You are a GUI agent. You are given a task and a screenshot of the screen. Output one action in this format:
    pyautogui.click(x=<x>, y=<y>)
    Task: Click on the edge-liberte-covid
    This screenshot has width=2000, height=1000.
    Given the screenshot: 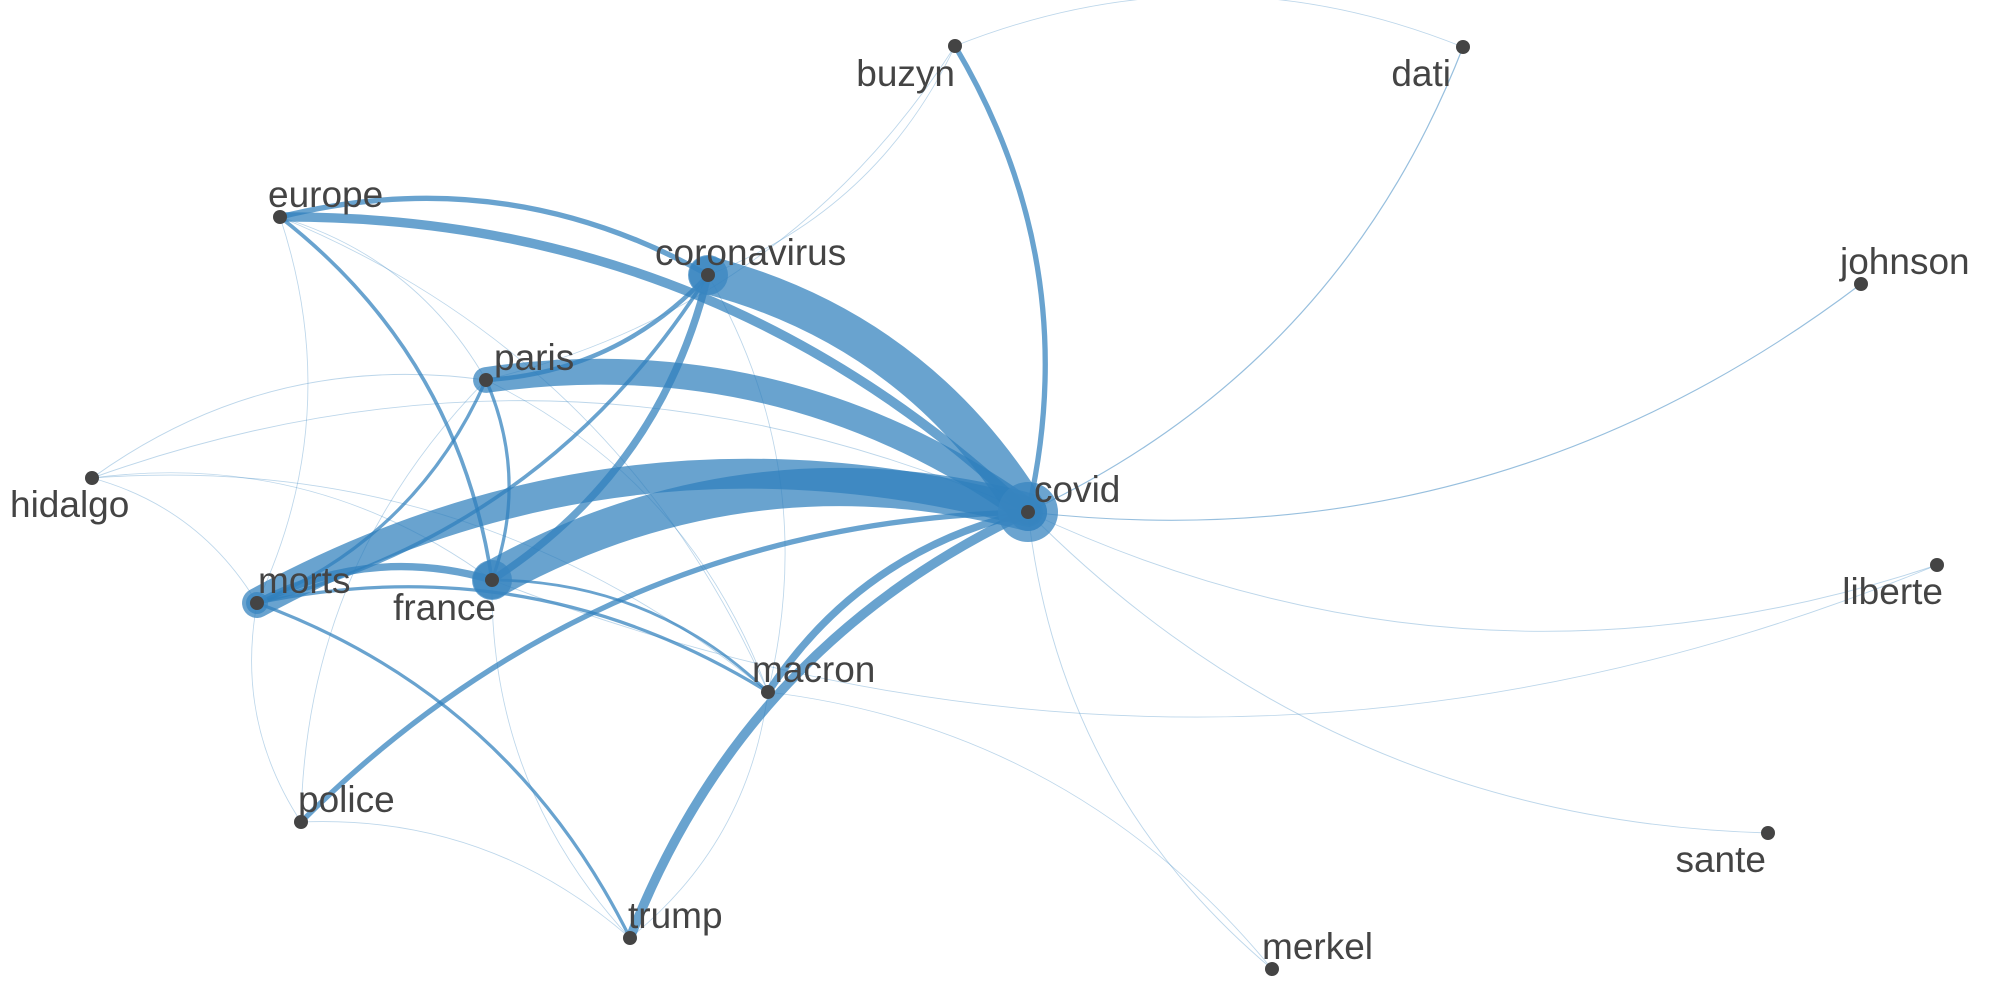 What is the action you would take?
    pyautogui.click(x=1482, y=571)
    